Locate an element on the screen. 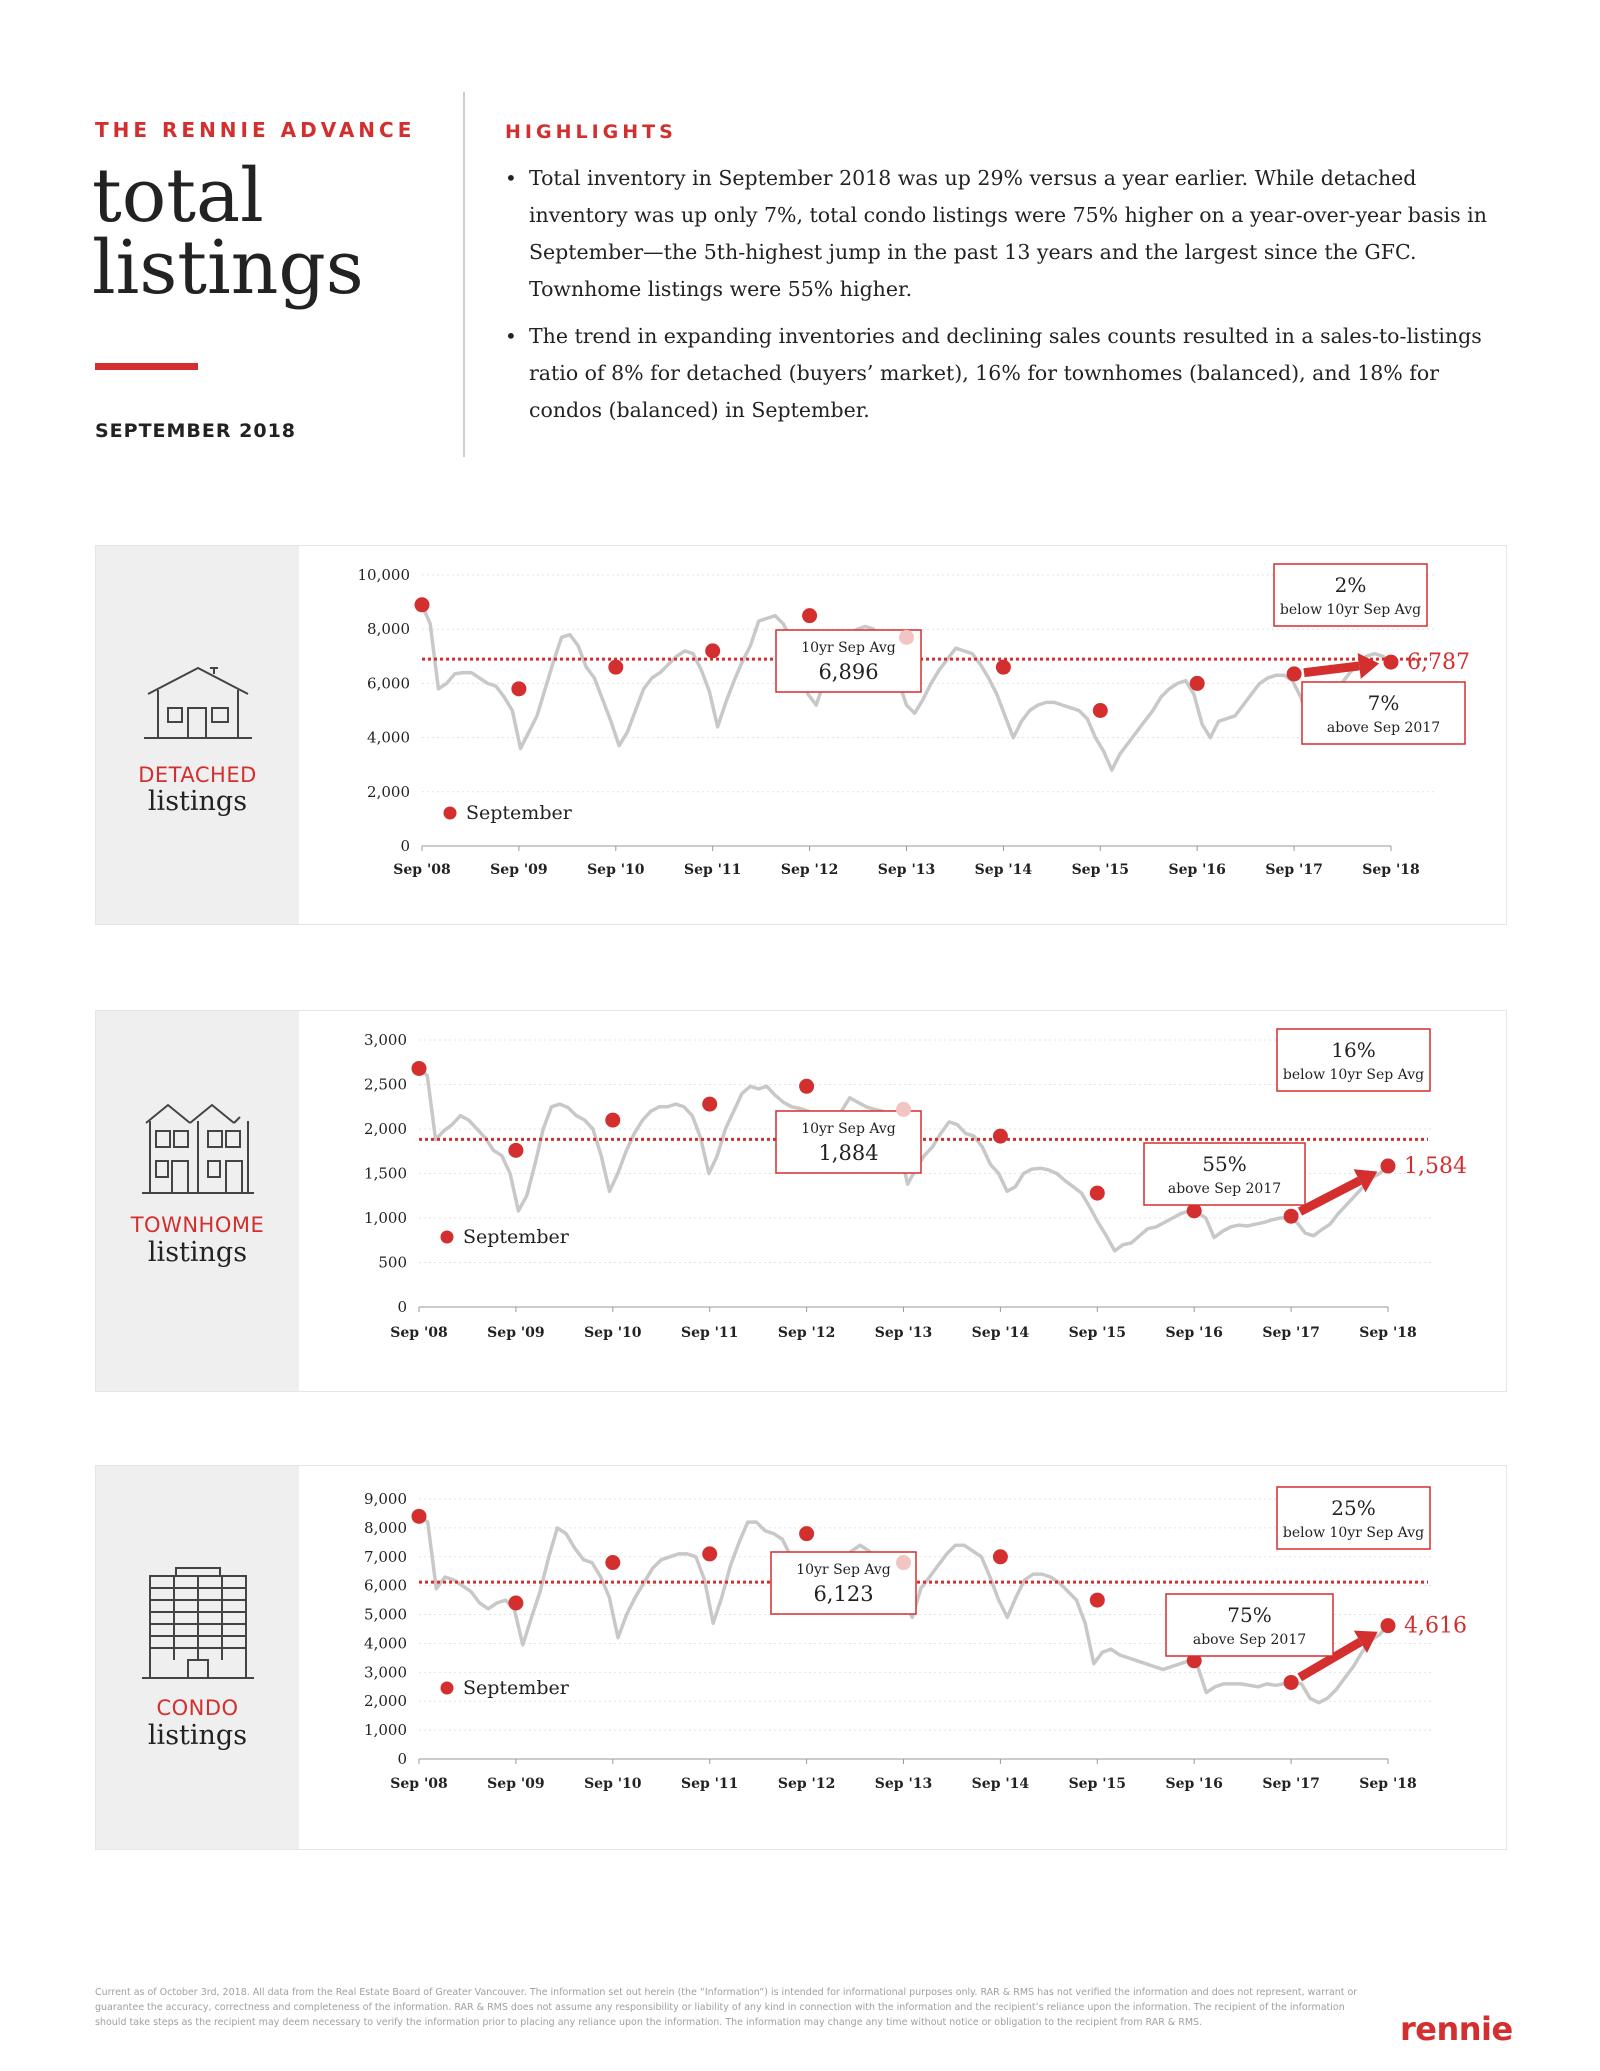 The width and height of the screenshot is (1600, 2071). trend-arrow-head is located at coordinates (1365, 1181).